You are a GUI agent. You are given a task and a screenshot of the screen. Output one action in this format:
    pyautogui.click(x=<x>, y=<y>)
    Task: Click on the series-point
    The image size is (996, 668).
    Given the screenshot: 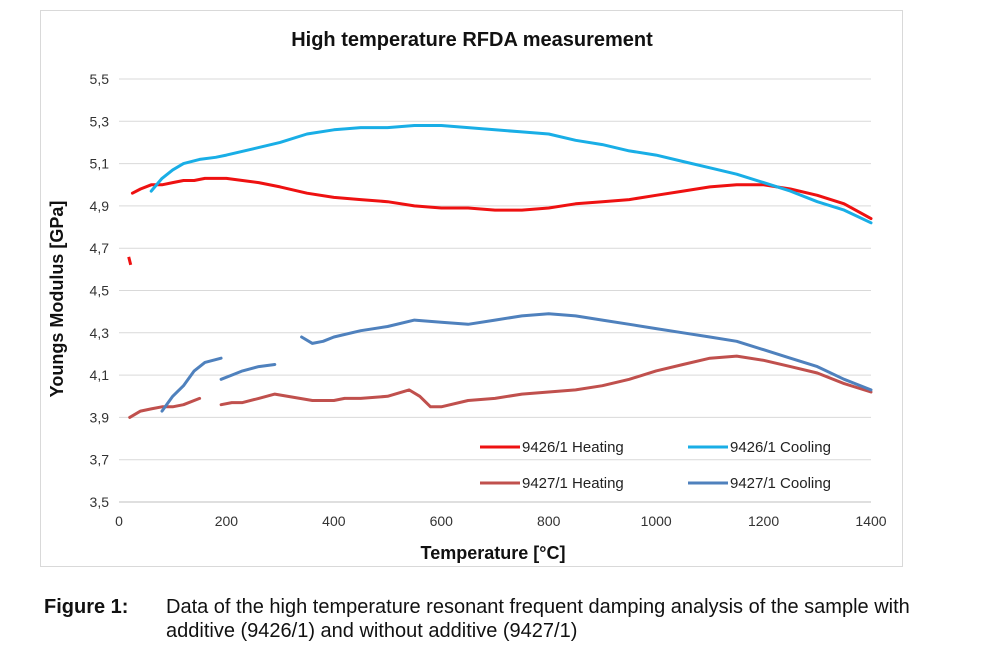 What is the action you would take?
    pyautogui.click(x=130, y=261)
    